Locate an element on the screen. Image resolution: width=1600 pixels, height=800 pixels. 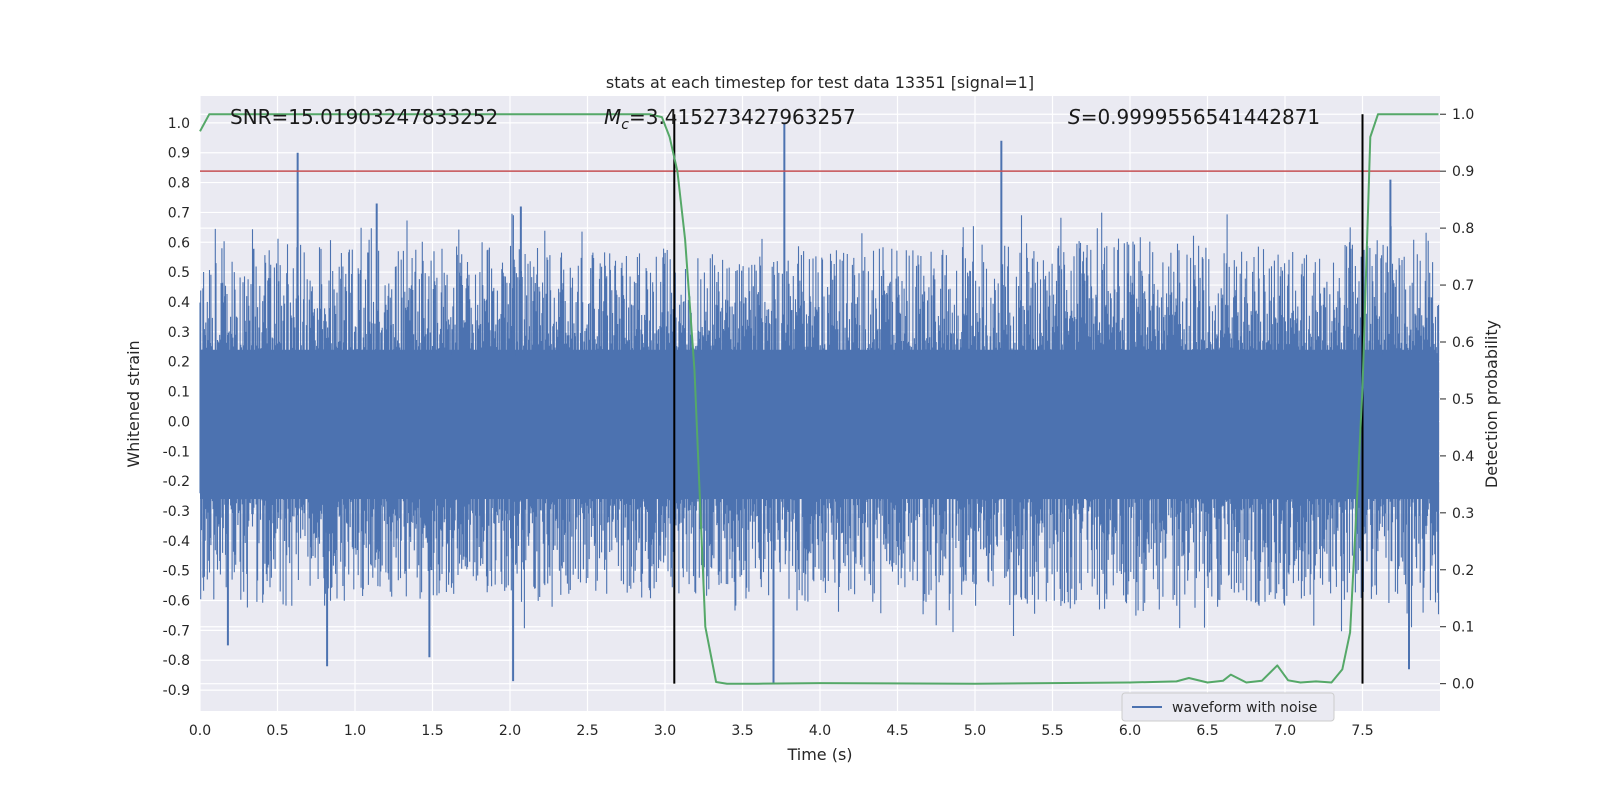
y-tick-label: 0.3 is located at coordinates (179, 333).